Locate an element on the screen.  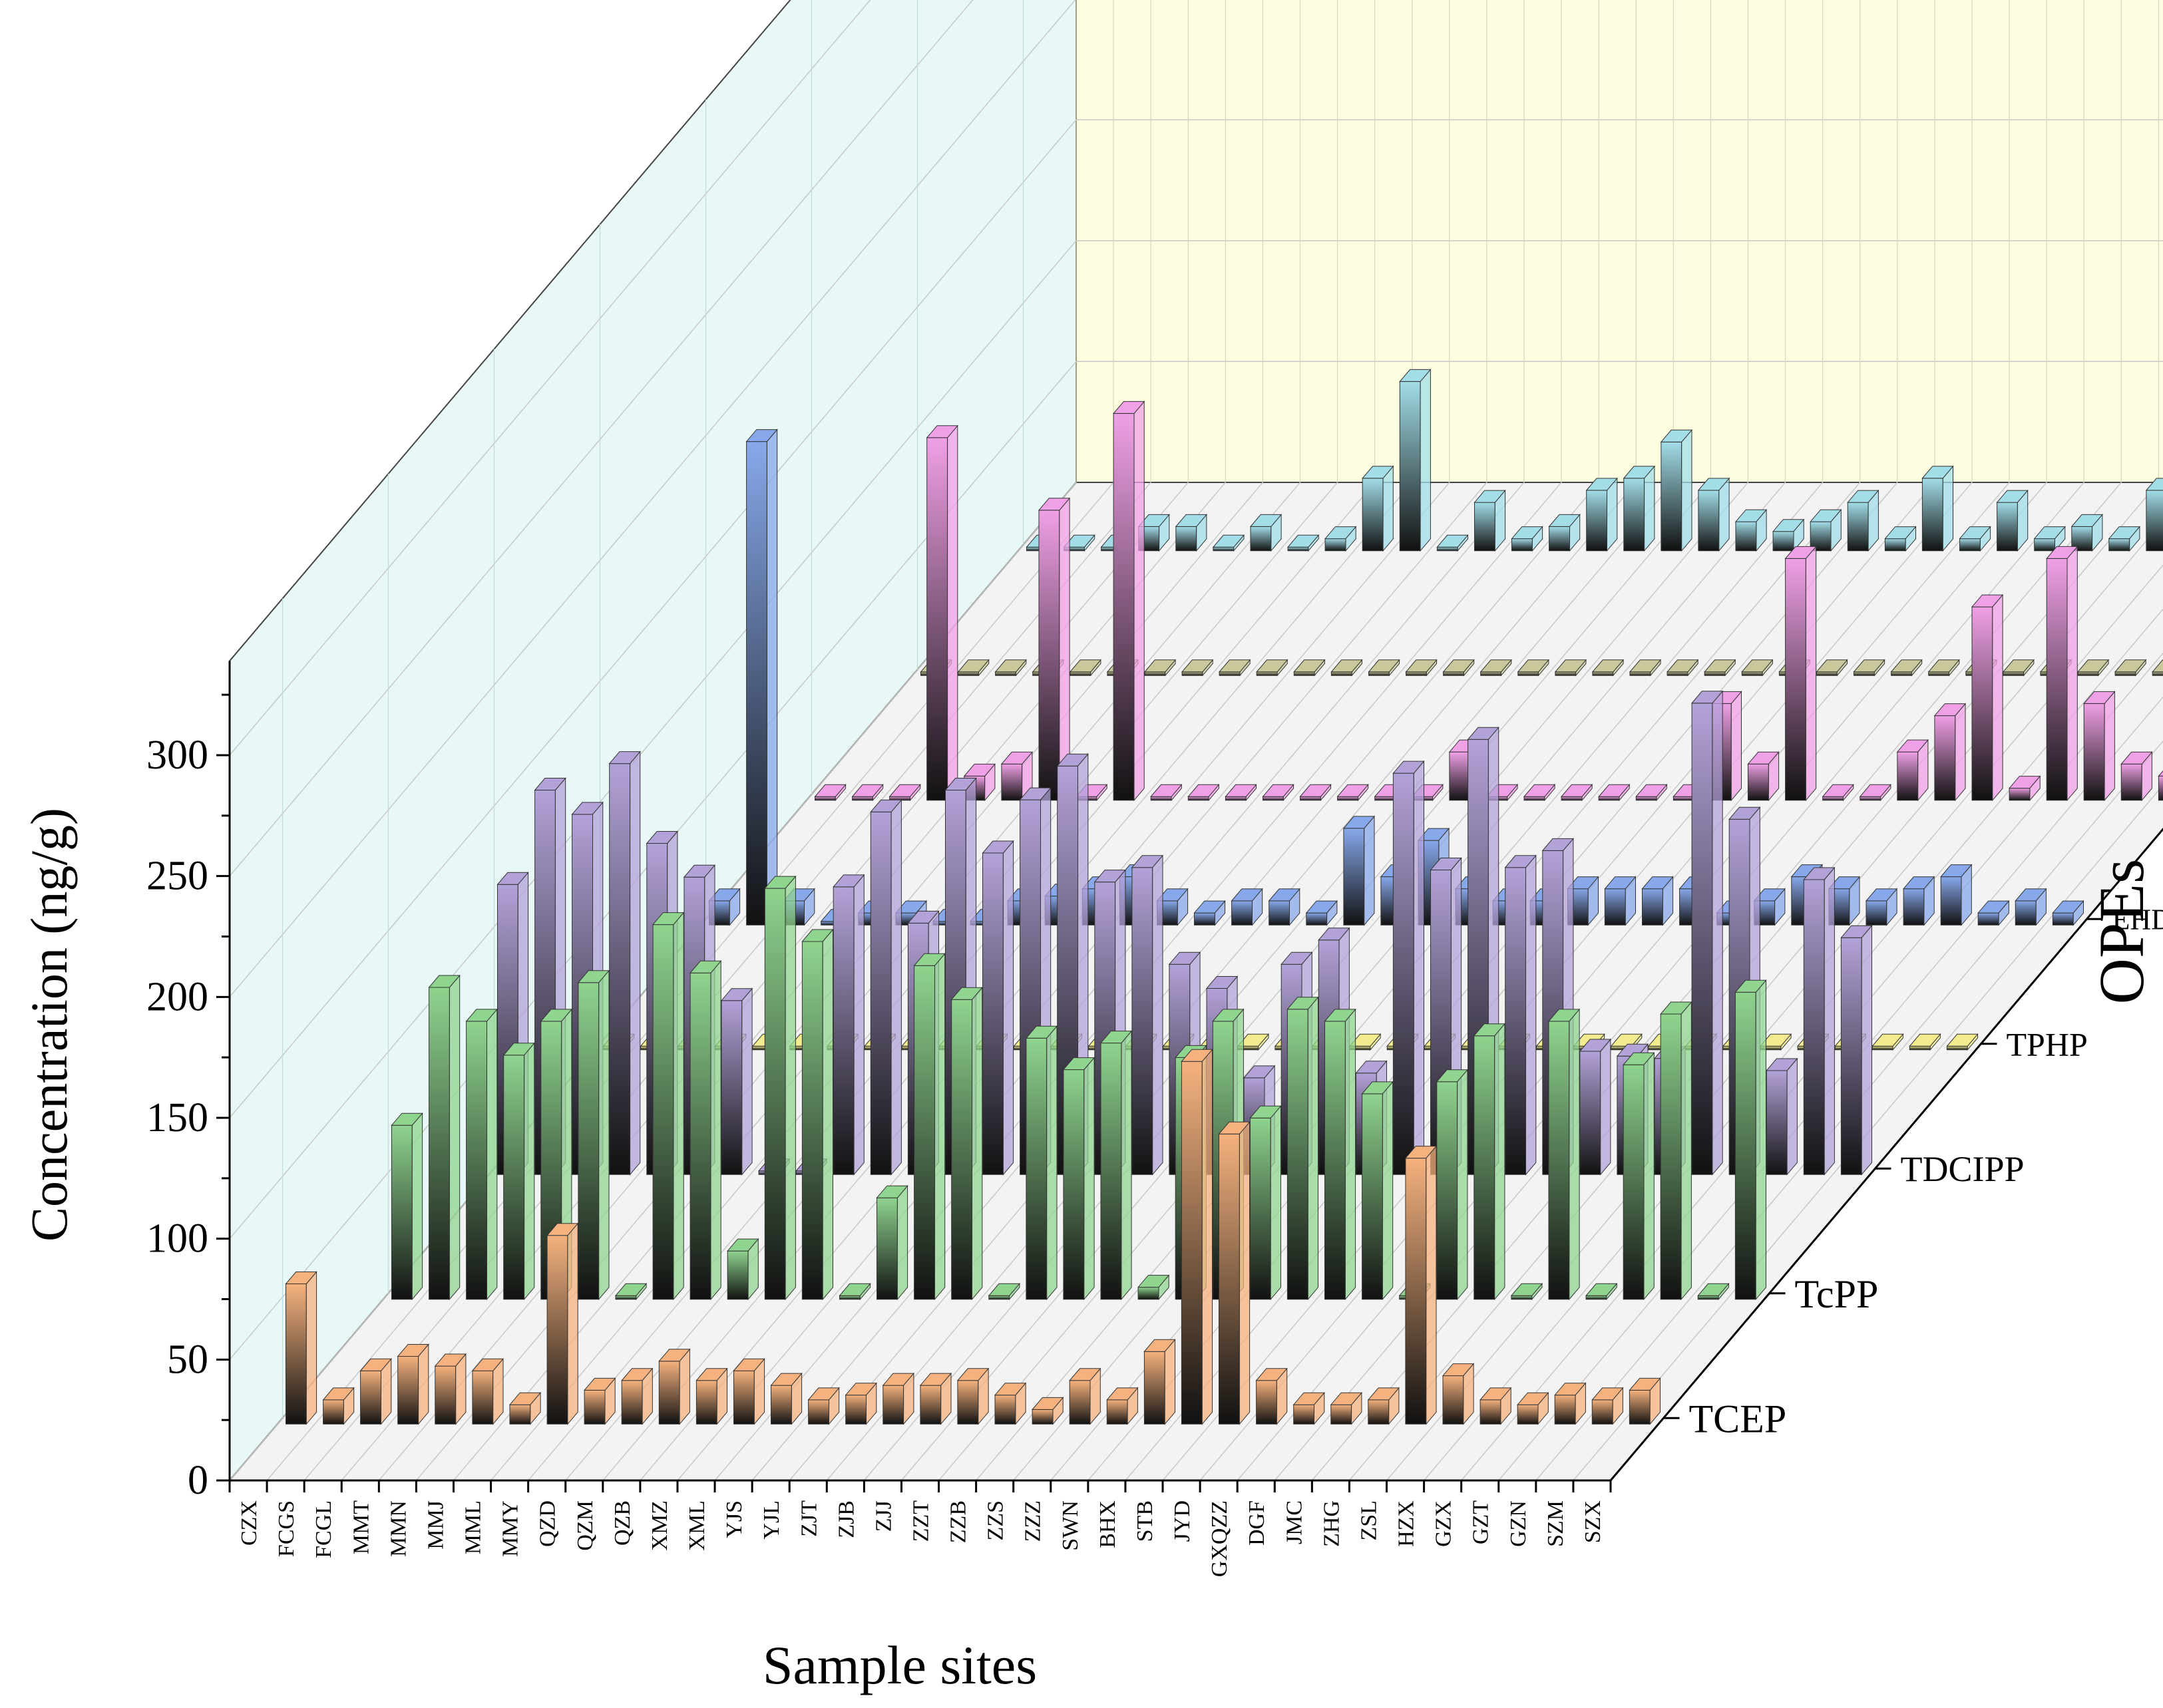
gridline-floor is located at coordinates (1830, 1088).